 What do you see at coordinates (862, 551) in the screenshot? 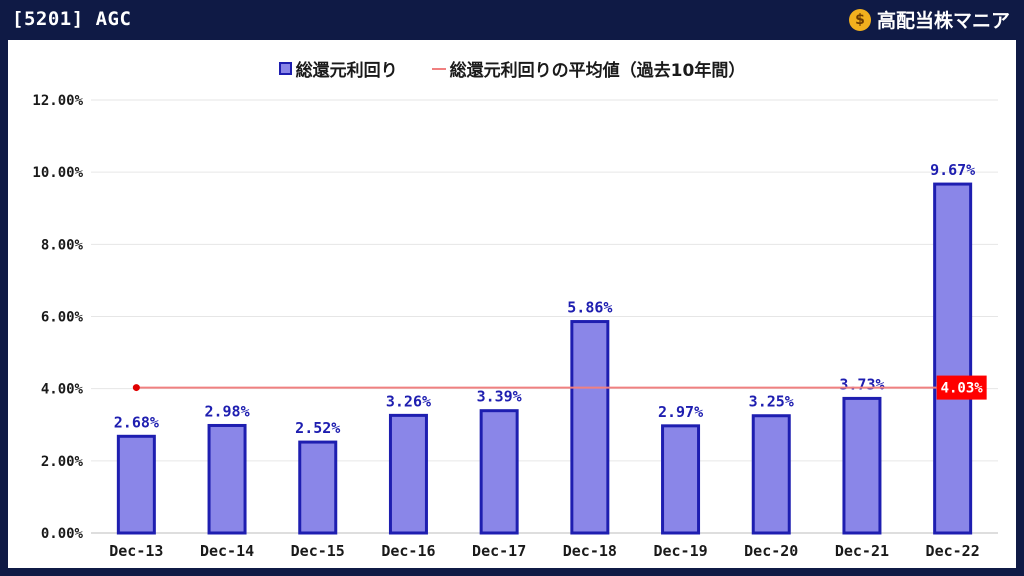
I see `x-tick-label: Dec-21` at bounding box center [862, 551].